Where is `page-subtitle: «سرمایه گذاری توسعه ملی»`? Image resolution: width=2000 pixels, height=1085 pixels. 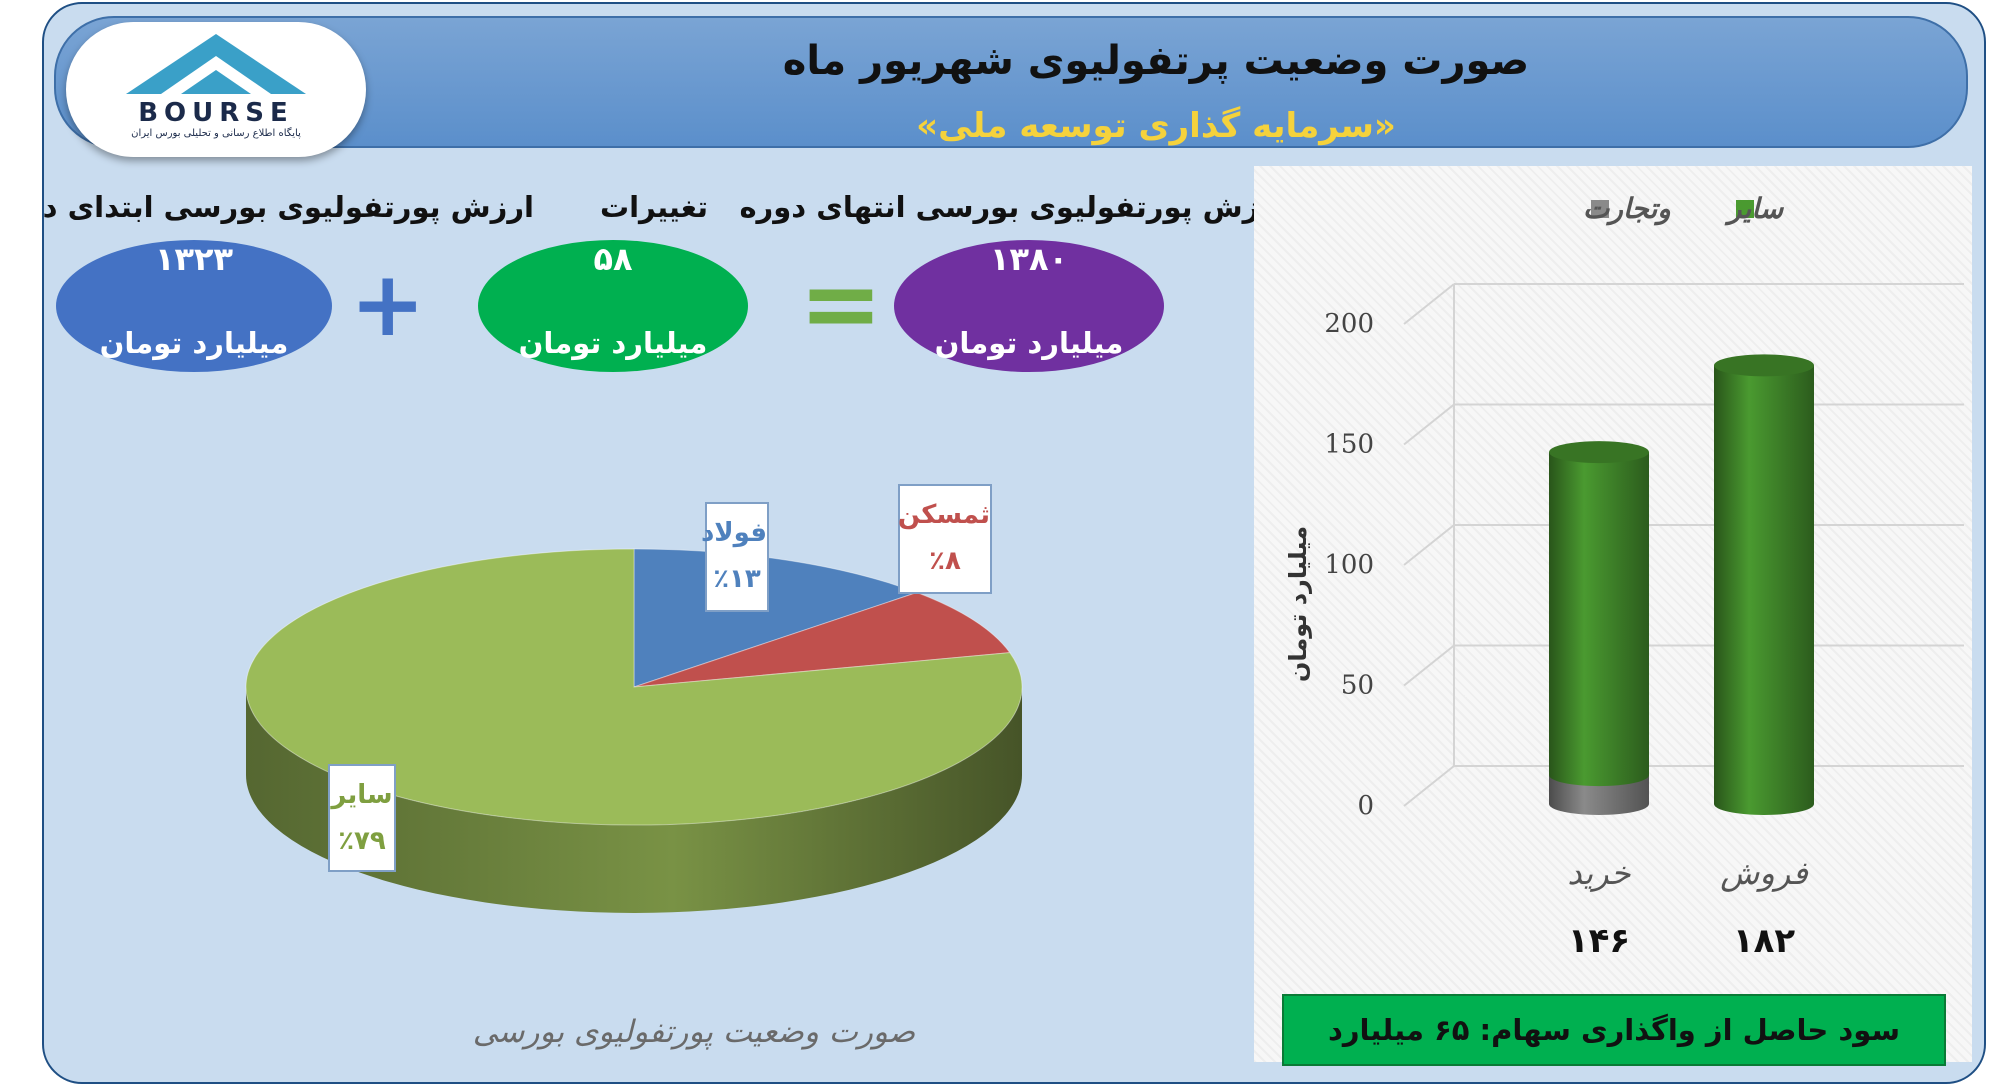 page-subtitle: «سرمایه گذاری توسعه ملی» is located at coordinates (1156, 126).